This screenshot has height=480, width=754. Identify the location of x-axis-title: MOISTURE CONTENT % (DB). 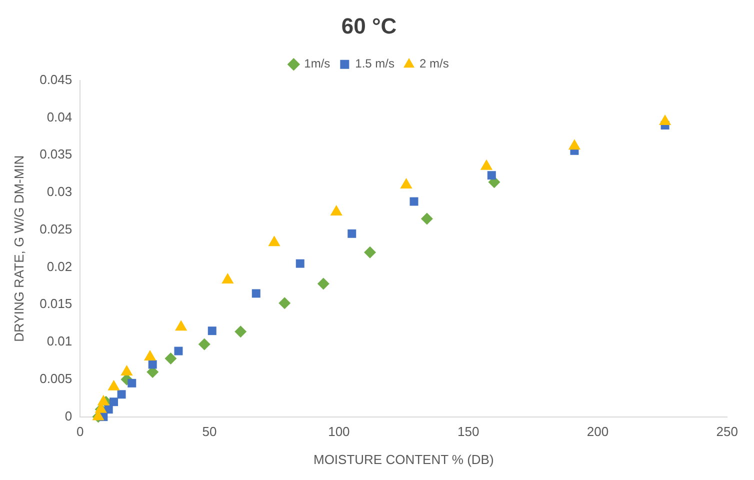
(403, 459).